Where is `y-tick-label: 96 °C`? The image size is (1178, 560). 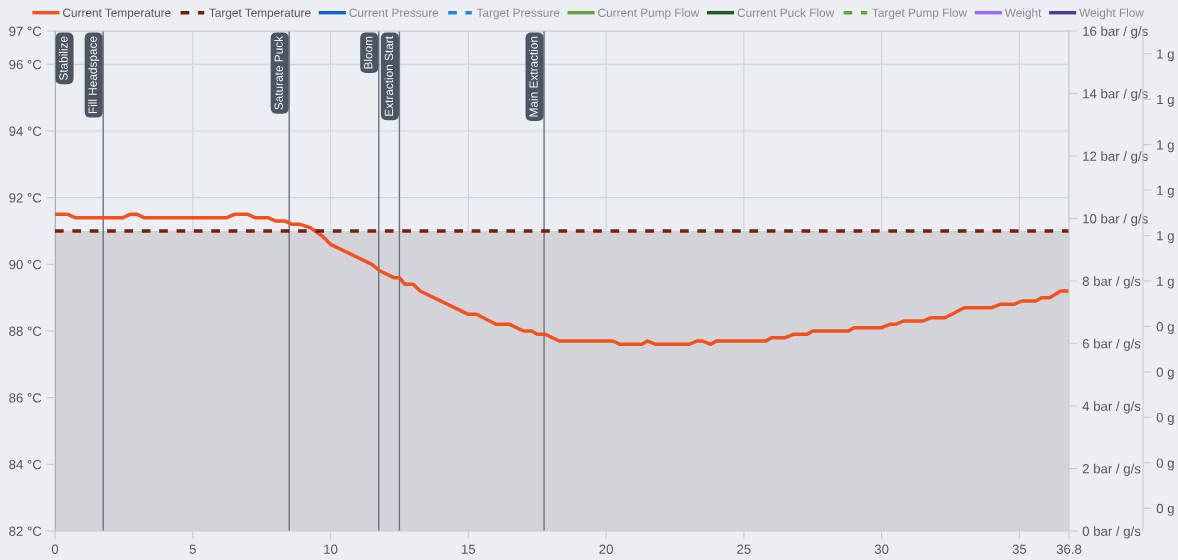
y-tick-label: 96 °C is located at coordinates (25, 64).